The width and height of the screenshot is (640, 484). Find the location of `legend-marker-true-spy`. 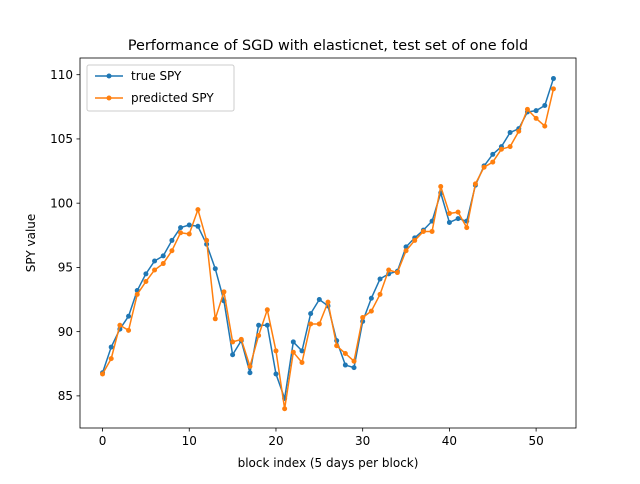

legend-marker-true-spy is located at coordinates (109, 76).